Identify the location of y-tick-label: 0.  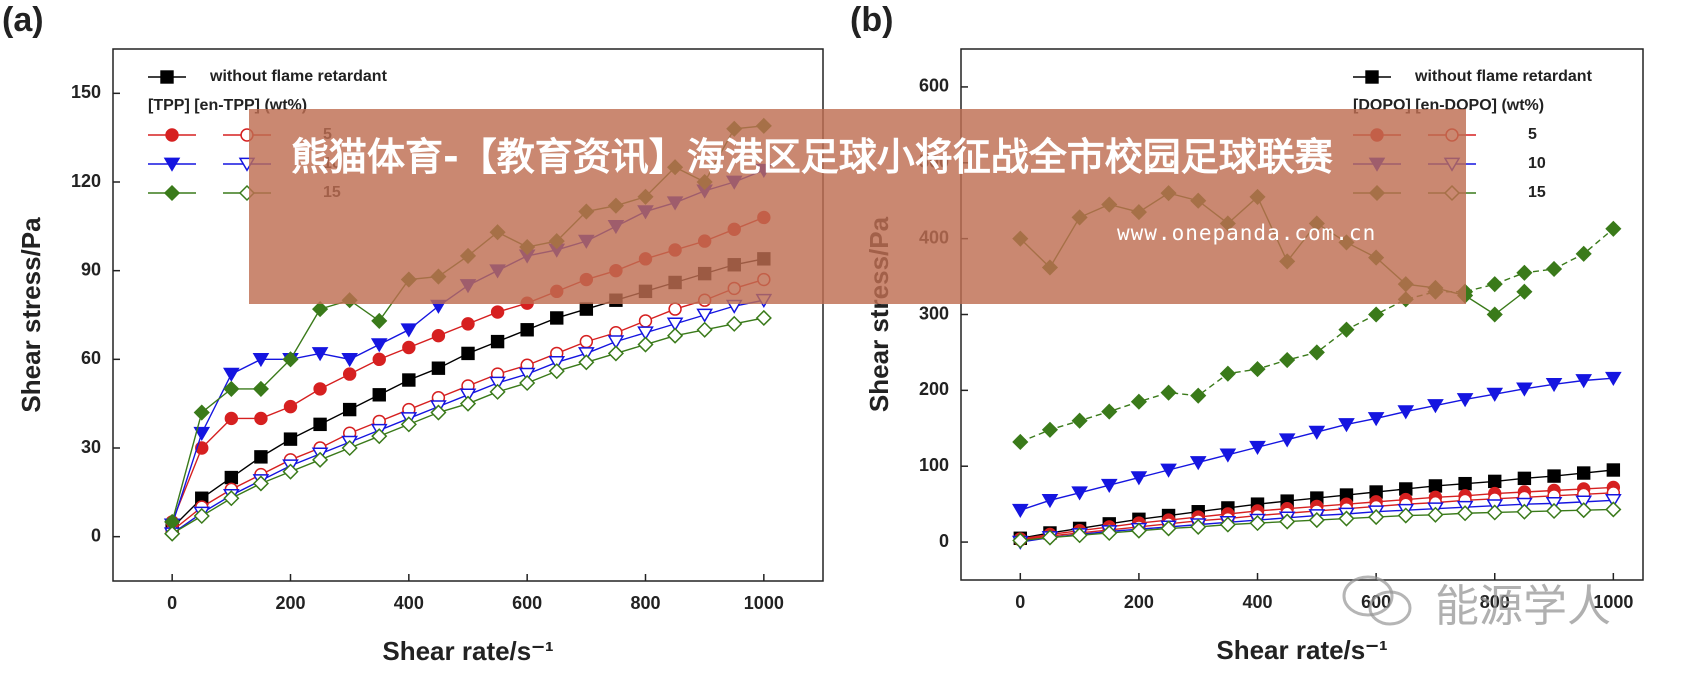
(944, 541).